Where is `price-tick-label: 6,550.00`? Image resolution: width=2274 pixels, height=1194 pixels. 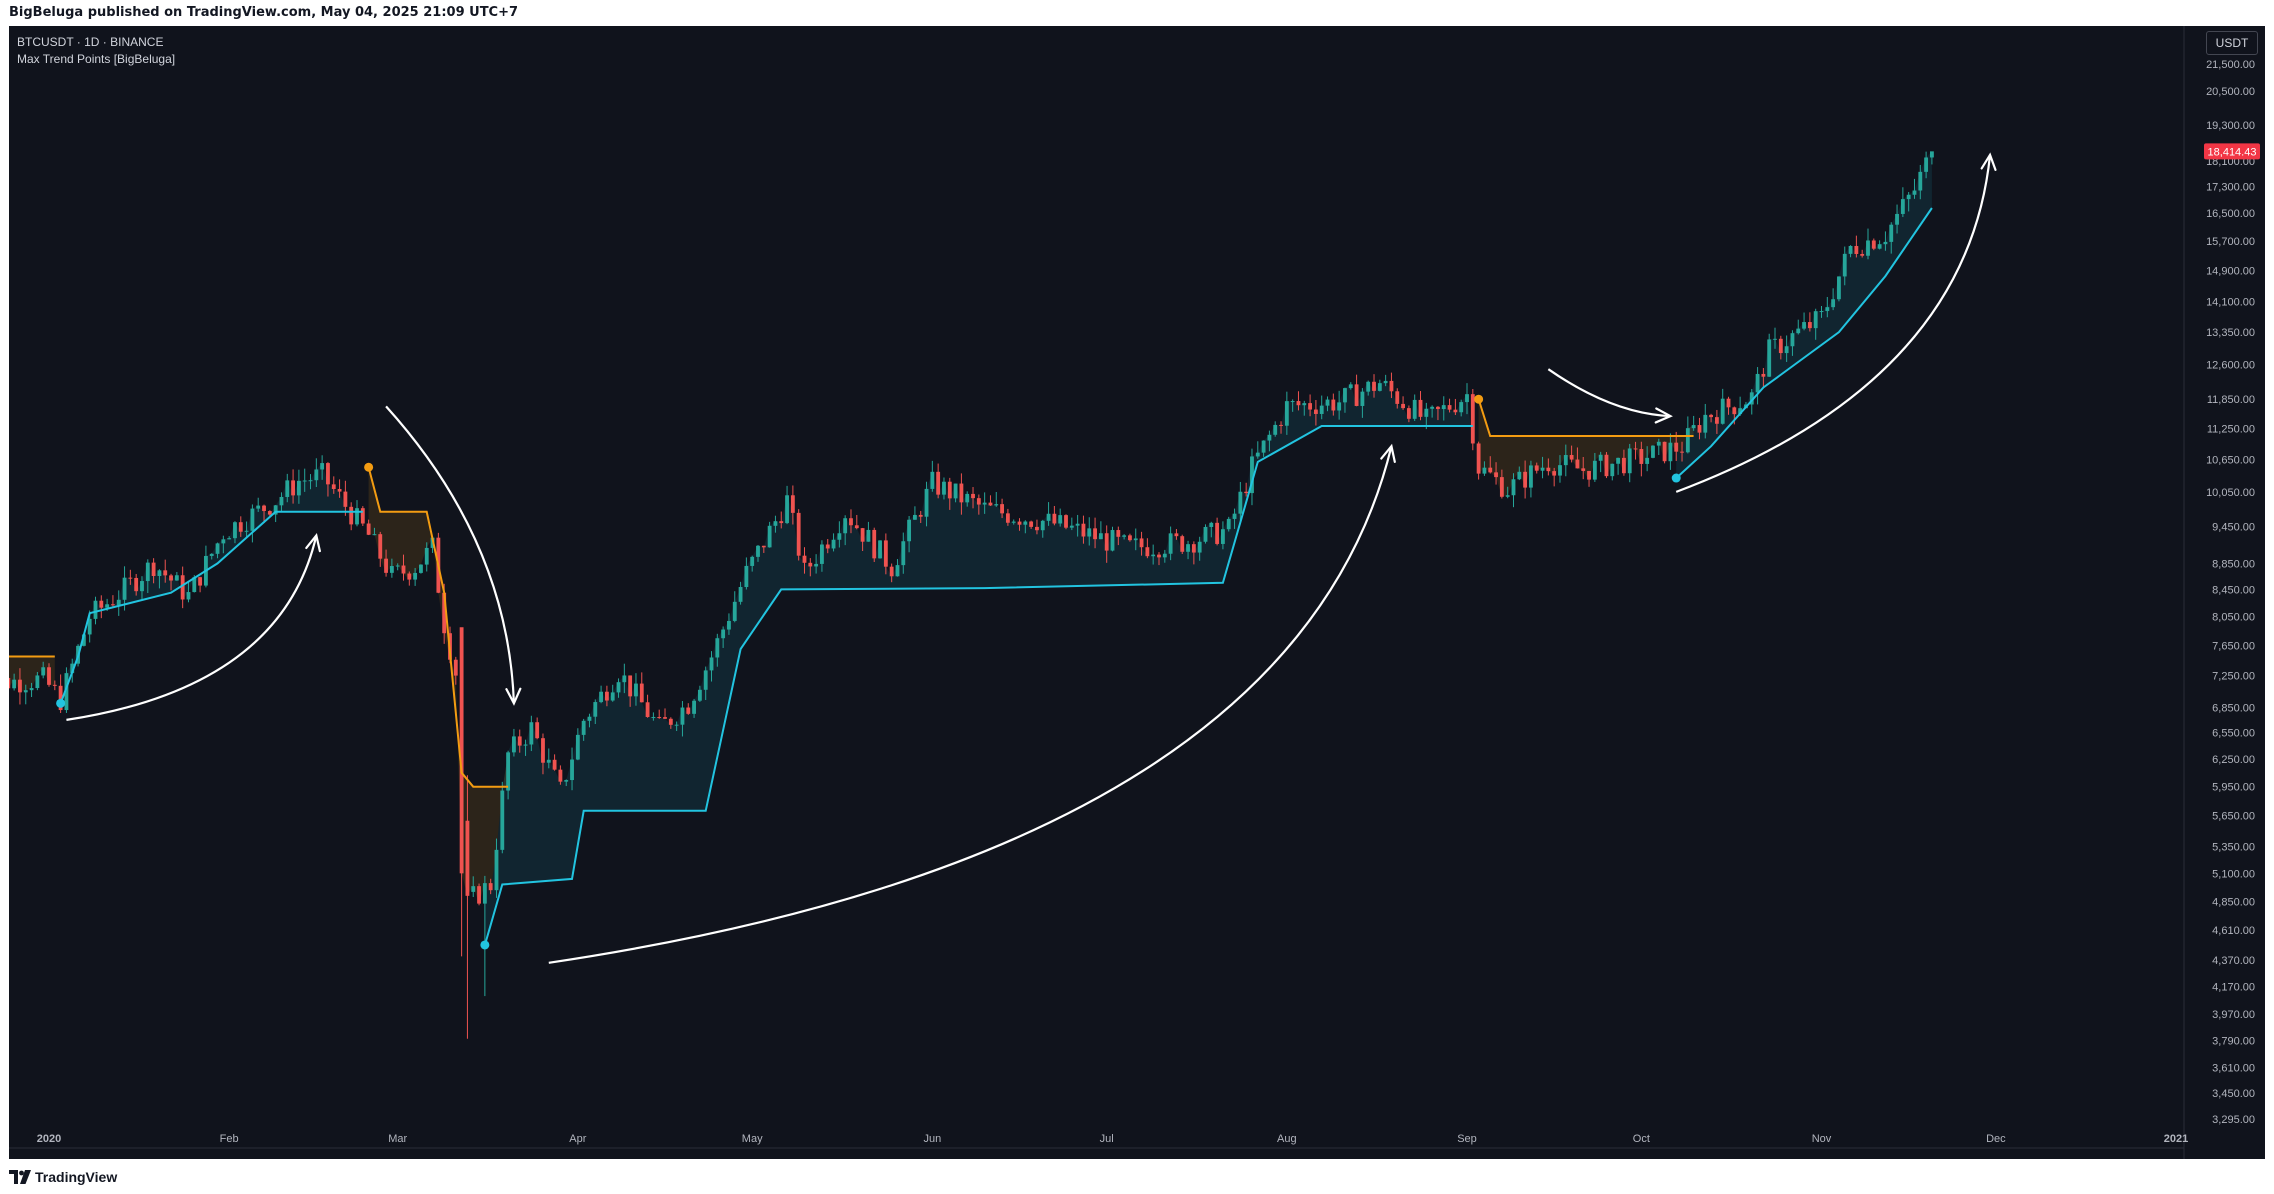
price-tick-label: 6,550.00 is located at coordinates (2233, 734).